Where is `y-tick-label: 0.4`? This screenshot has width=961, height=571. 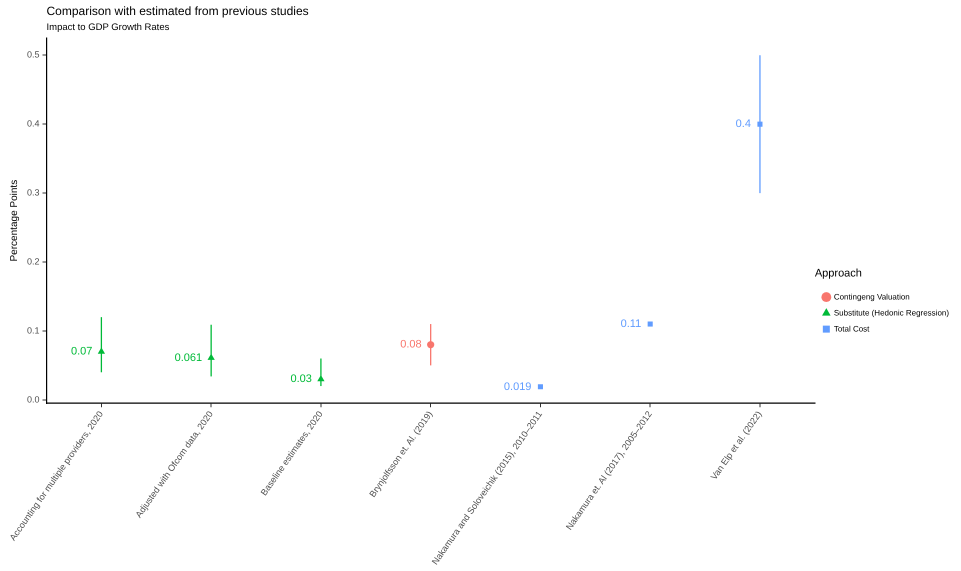
y-tick-label: 0.4 is located at coordinates (33, 123).